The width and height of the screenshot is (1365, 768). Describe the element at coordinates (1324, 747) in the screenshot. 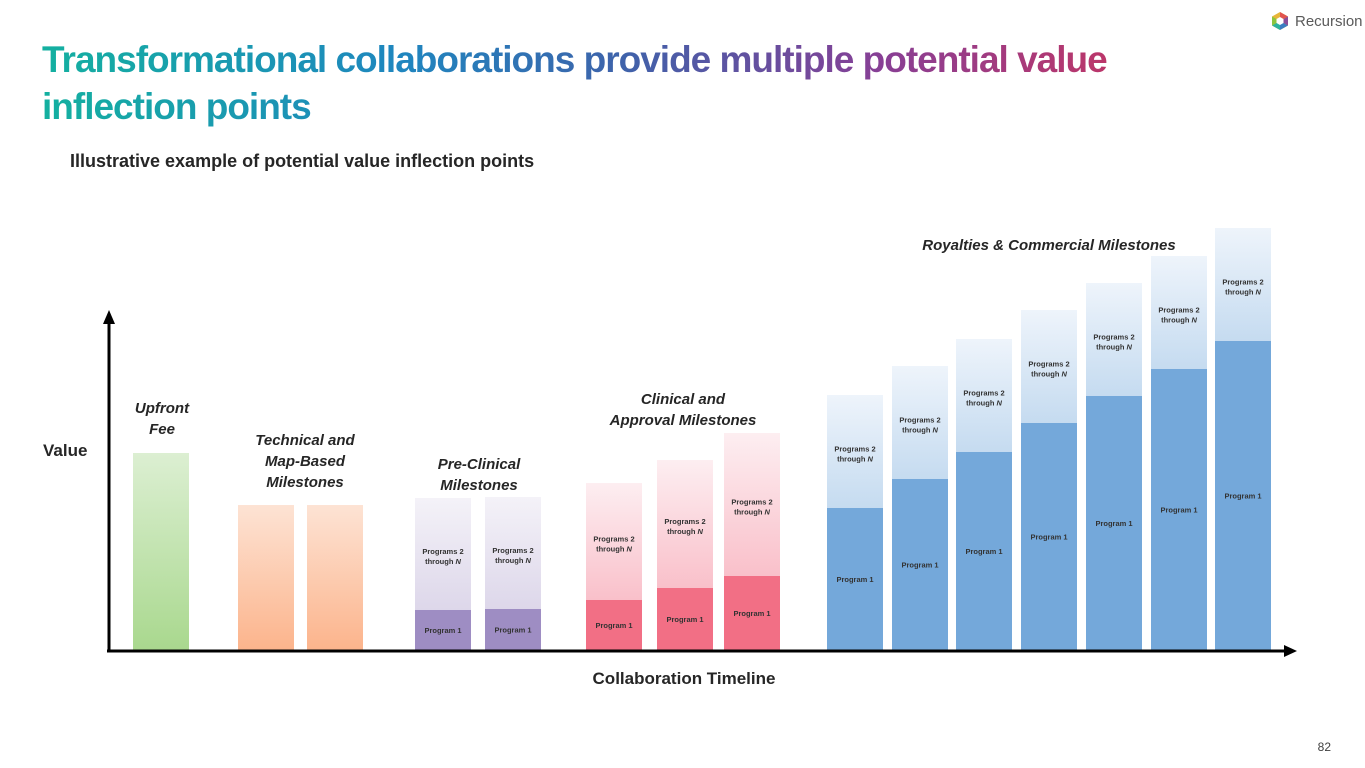

I see `page-number: 82` at that location.